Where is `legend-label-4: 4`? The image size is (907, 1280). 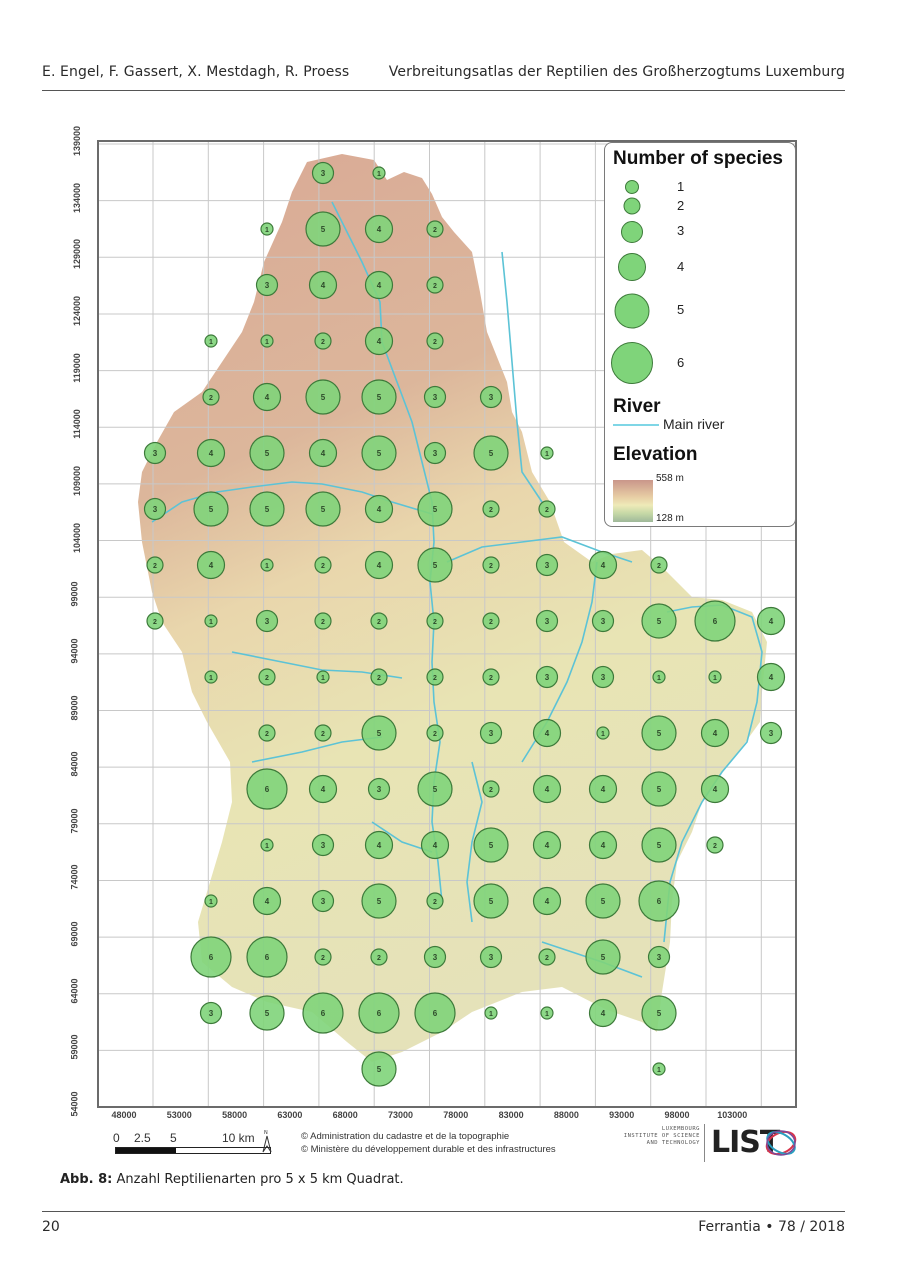 legend-label-4: 4 is located at coordinates (681, 266).